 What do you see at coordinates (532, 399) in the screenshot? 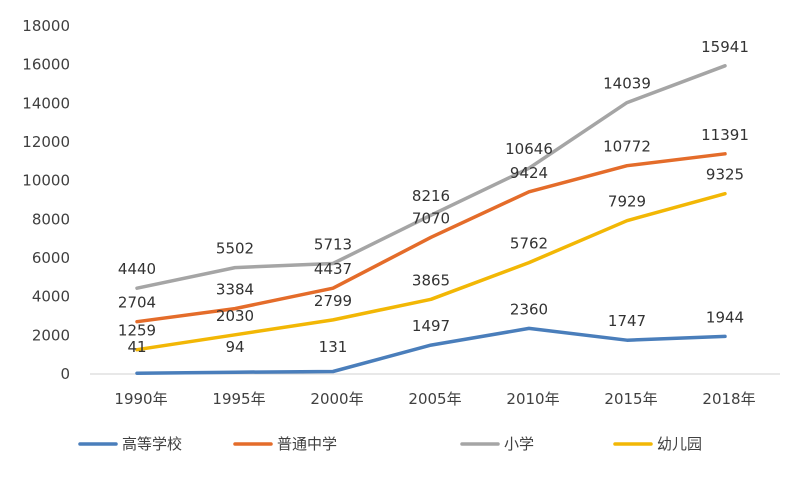
I see `x-tick-label: 2010年` at bounding box center [532, 399].